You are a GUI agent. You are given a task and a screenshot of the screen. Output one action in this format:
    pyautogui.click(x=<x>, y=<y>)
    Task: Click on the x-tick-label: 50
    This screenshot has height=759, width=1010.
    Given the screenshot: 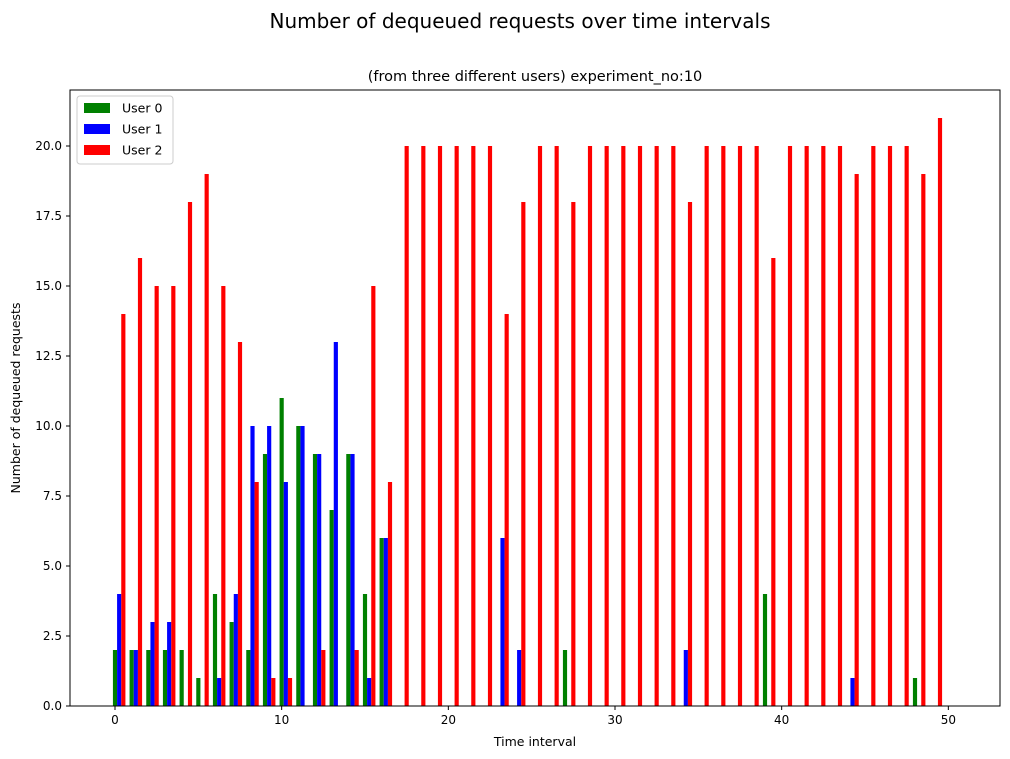 What is the action you would take?
    pyautogui.click(x=948, y=720)
    